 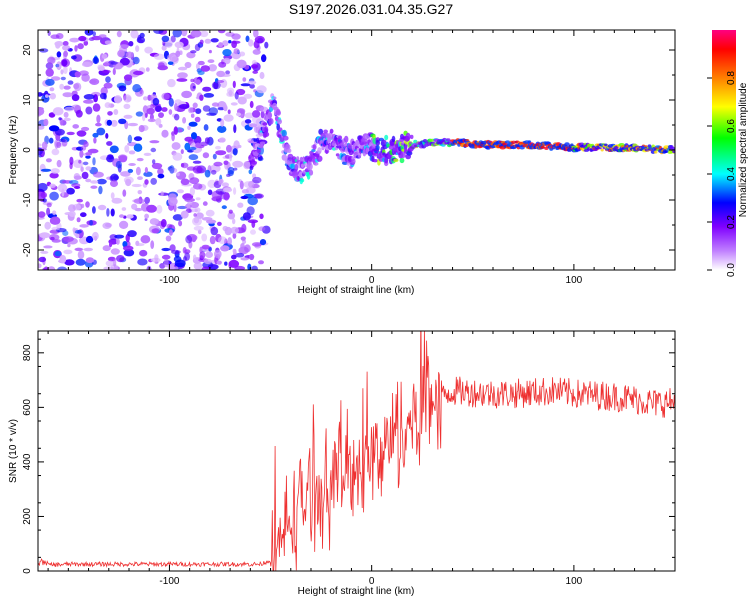 I want to click on spectrogram-xlabel: Height of straight line (km), so click(x=356, y=290).